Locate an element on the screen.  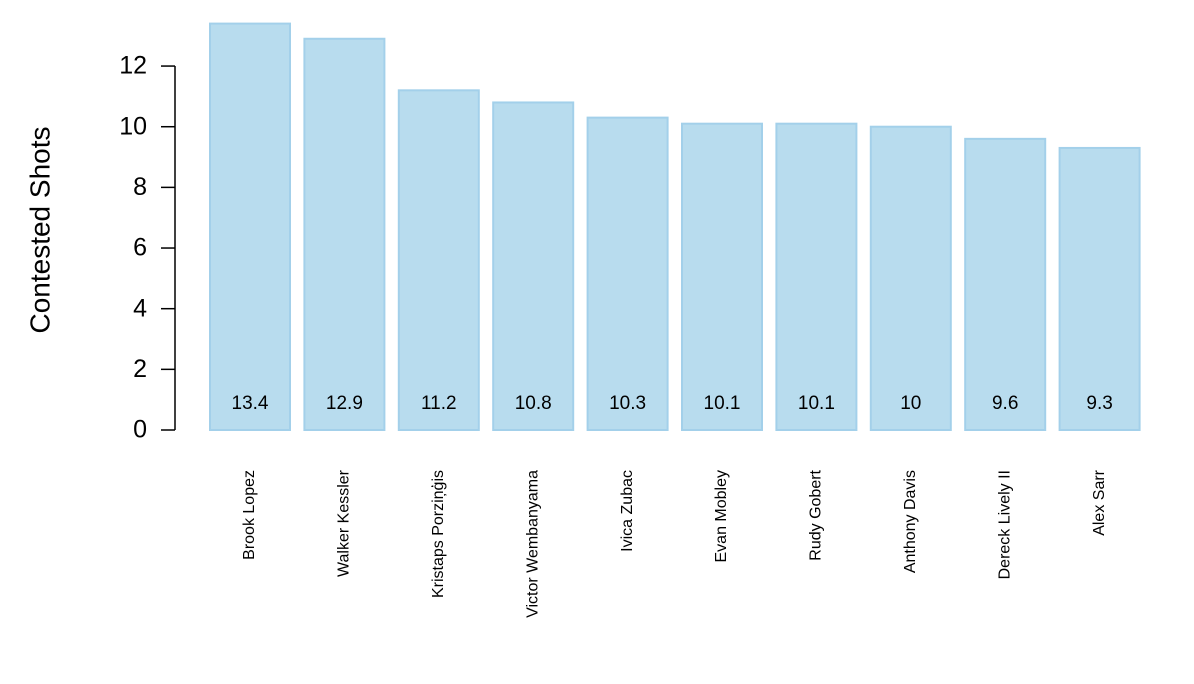
x-tick-label: Walker Kessler is located at coordinates (344, 523).